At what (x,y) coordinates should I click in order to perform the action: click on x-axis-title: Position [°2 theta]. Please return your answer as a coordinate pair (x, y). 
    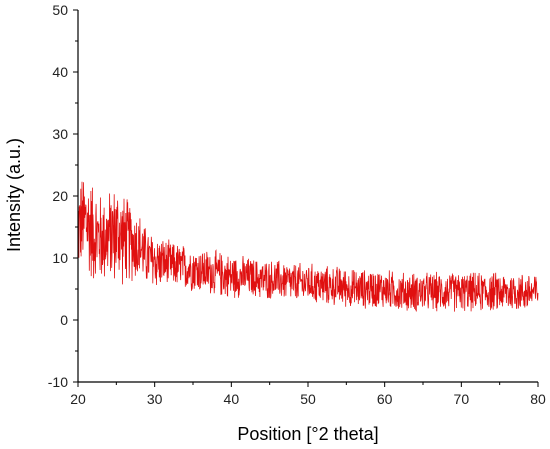
    Looking at the image, I should click on (307, 434).